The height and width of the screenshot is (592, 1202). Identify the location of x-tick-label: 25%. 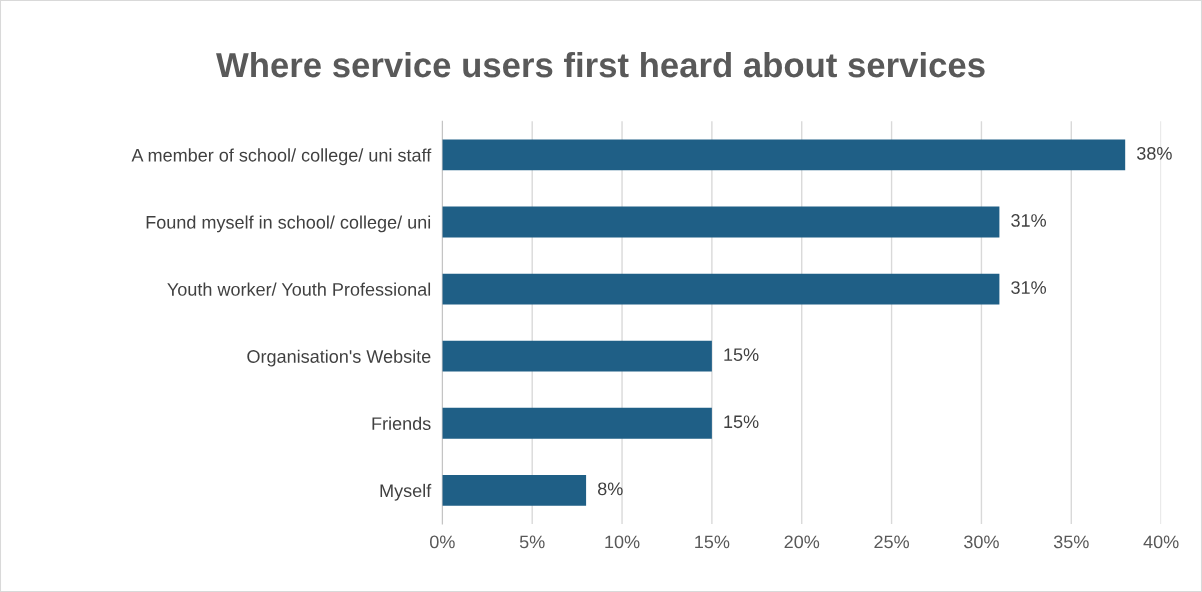
(892, 542).